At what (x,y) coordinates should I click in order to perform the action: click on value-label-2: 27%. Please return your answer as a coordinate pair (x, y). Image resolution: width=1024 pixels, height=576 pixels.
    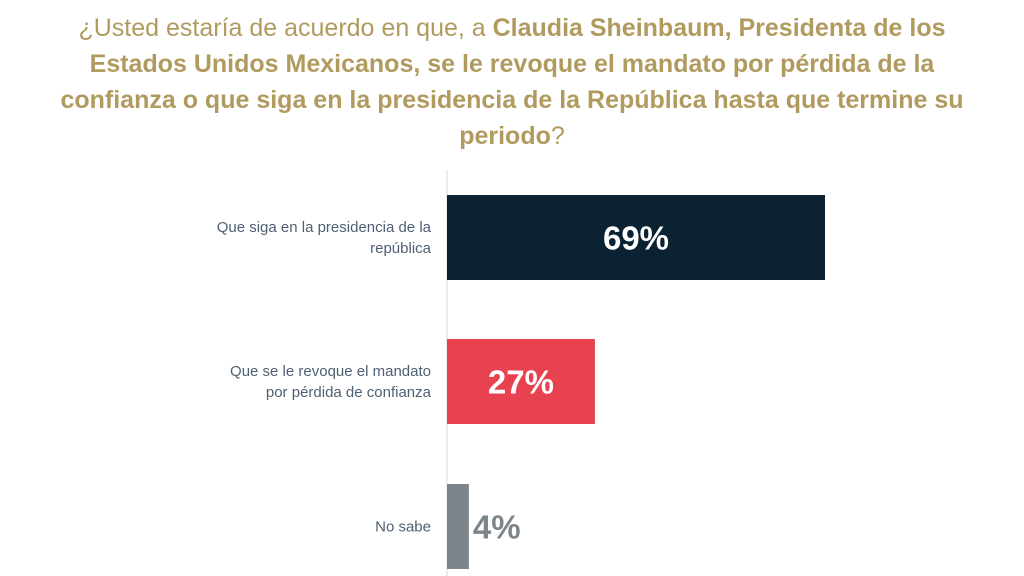
    Looking at the image, I should click on (521, 382).